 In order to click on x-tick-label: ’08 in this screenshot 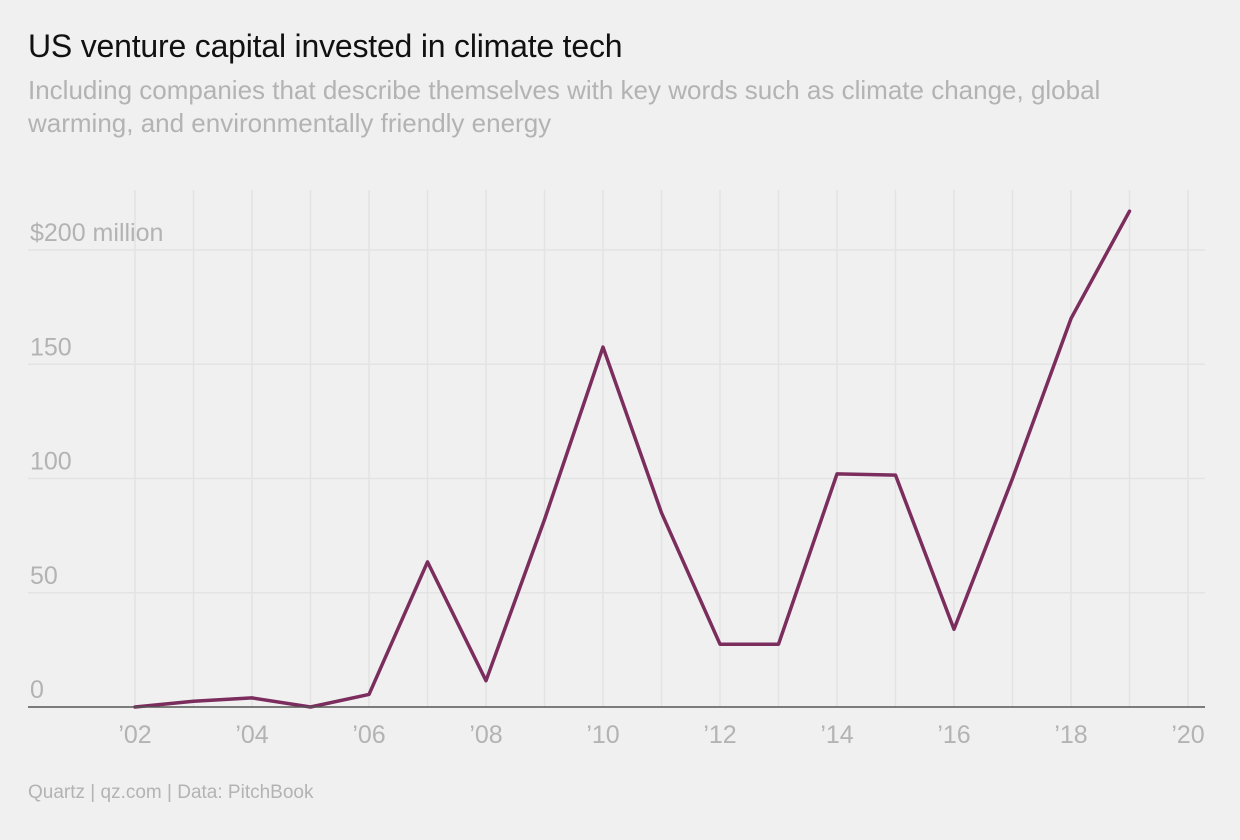, I will do `click(485, 735)`.